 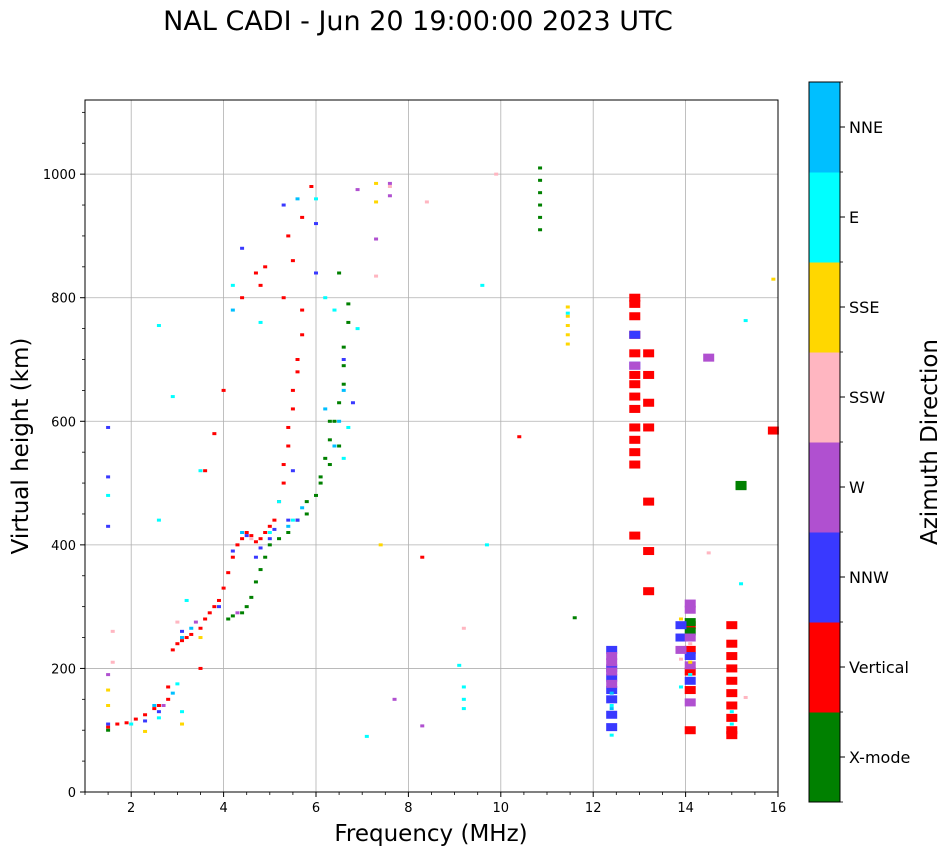 I want to click on x-axis-label: Frequency (MHz), so click(x=430, y=834).